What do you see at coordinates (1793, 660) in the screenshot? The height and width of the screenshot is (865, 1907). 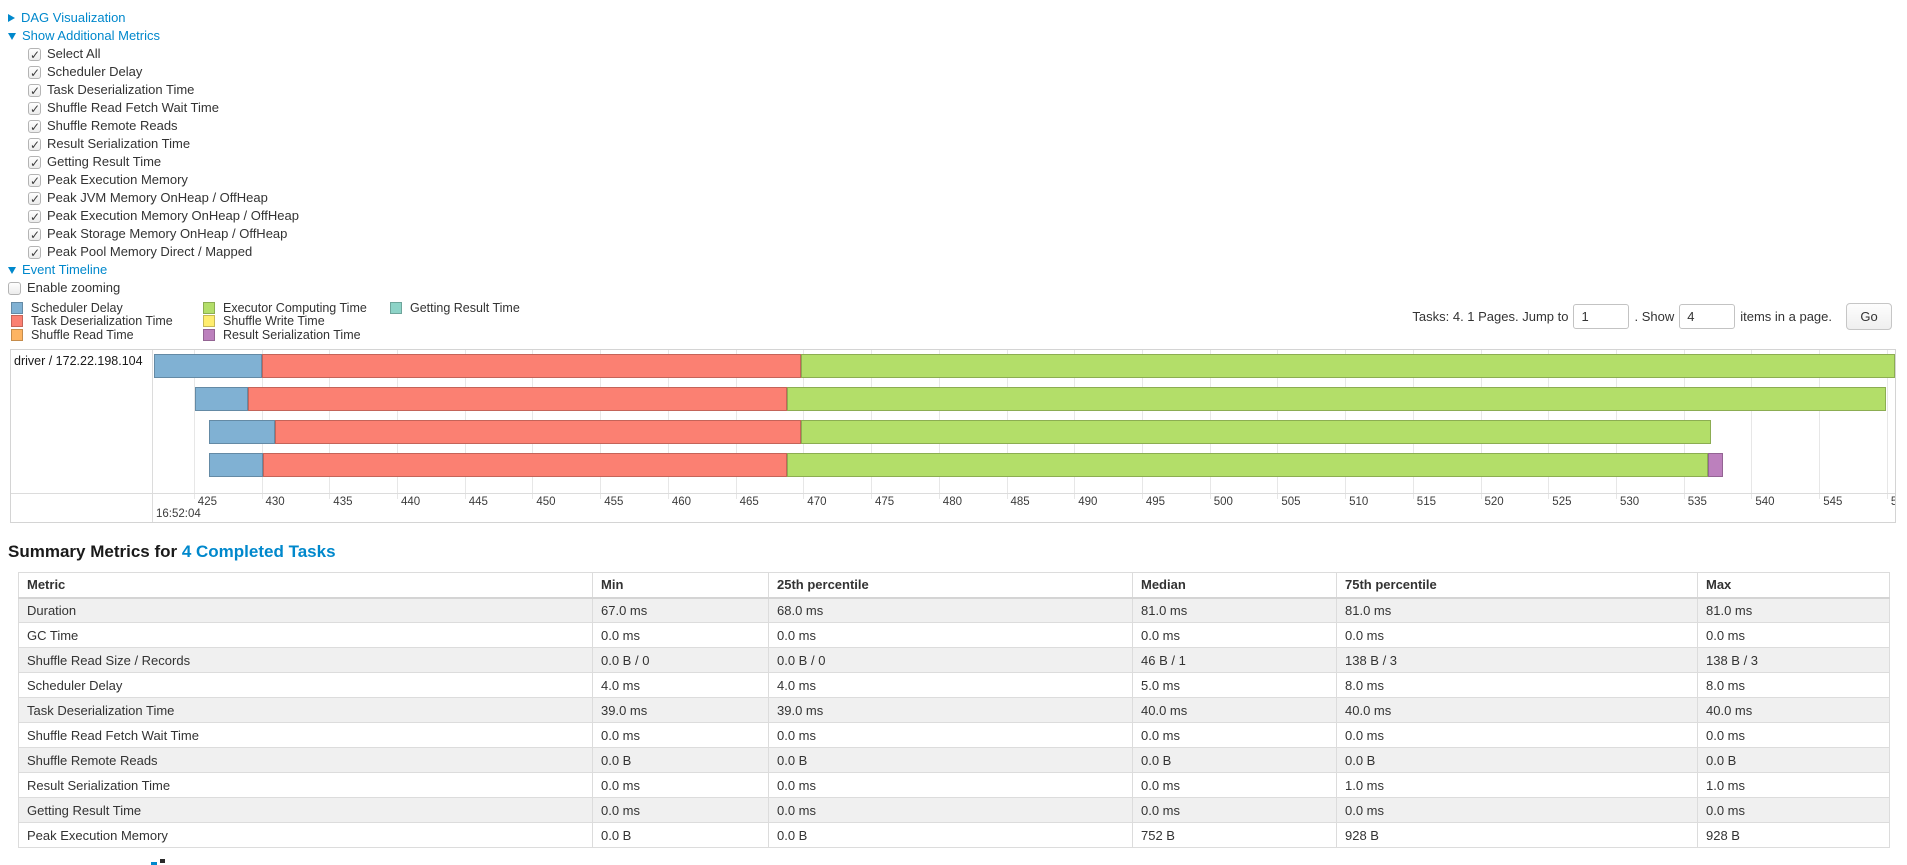 I see `metric-value-cell: 138 B / 3` at bounding box center [1793, 660].